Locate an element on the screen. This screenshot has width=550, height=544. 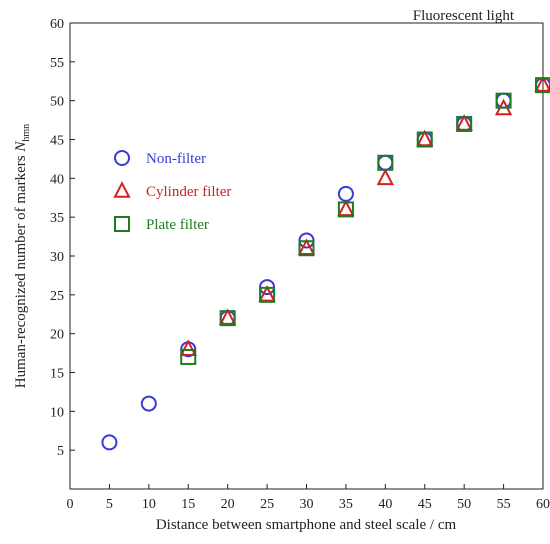
y-tick-label: 30 is located at coordinates (57, 257).